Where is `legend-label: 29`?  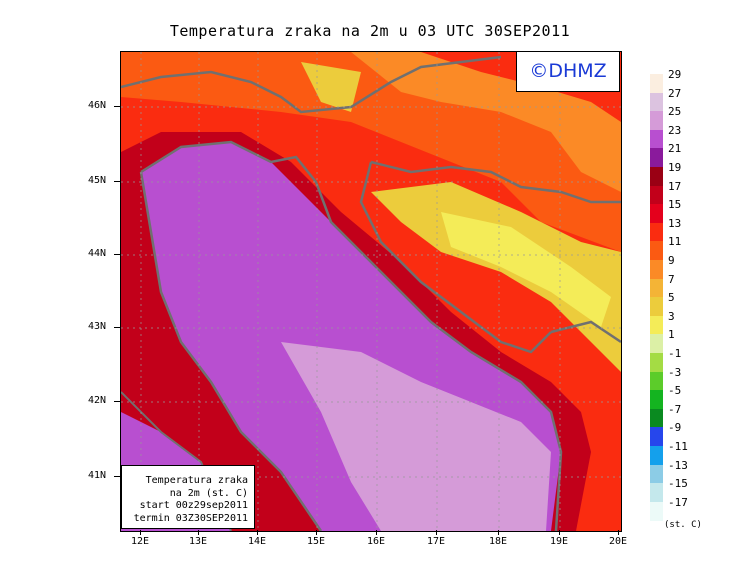
legend-label: 29 is located at coordinates (675, 74).